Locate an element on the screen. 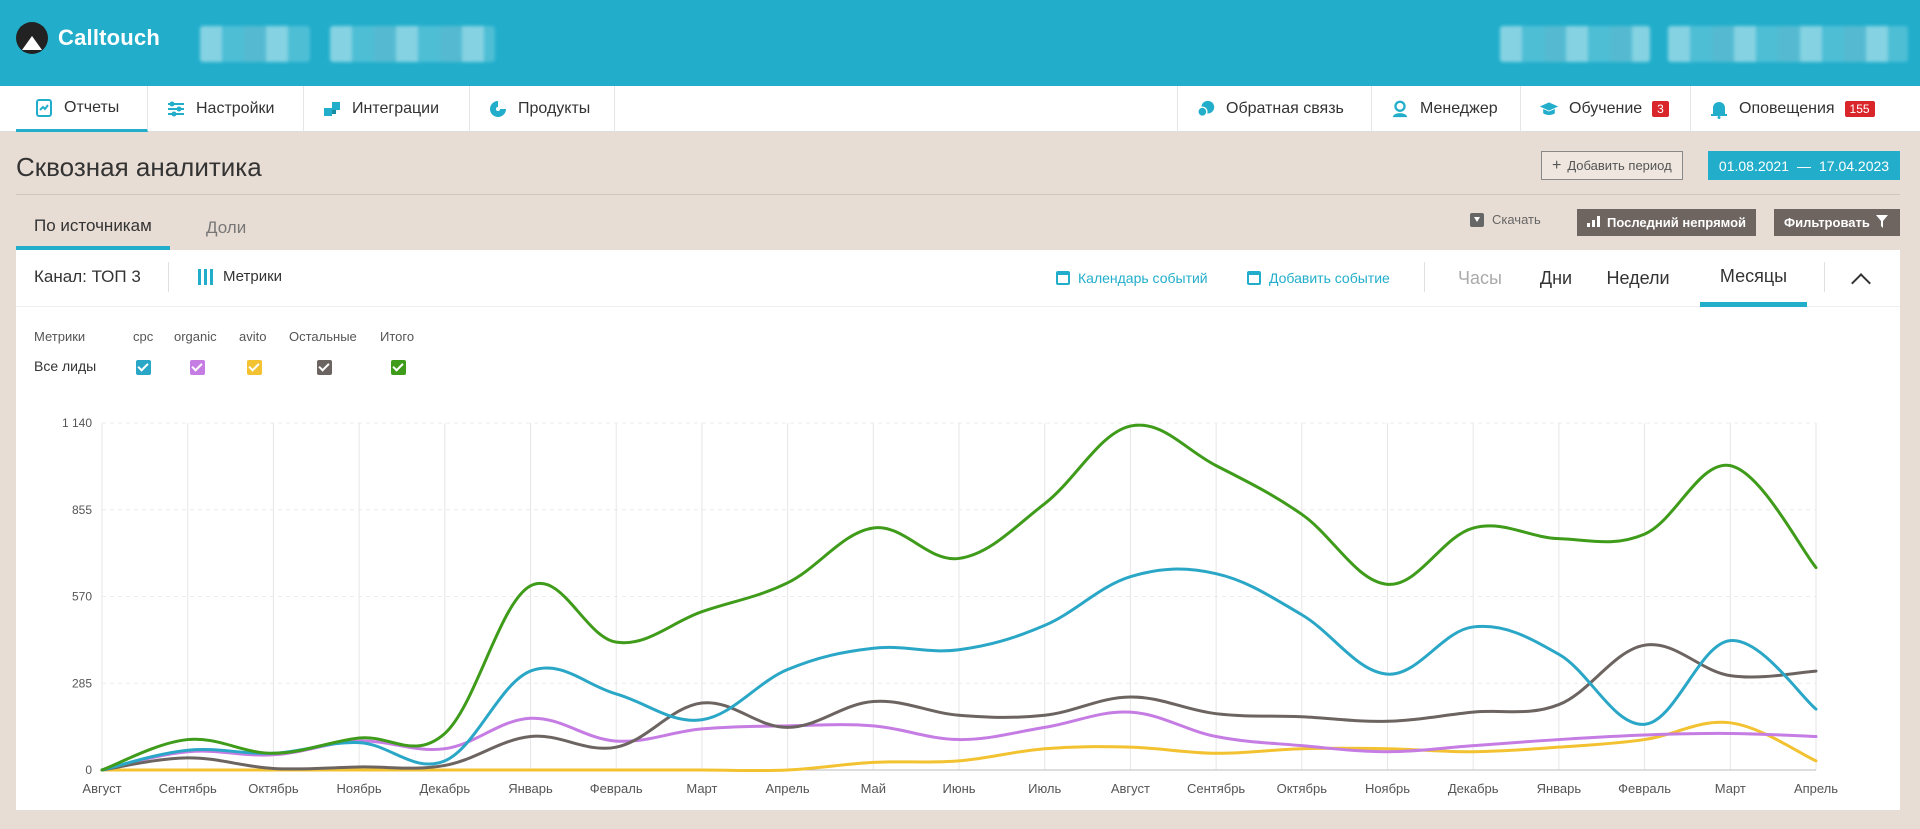 Image resolution: width=1920 pixels, height=829 pixels. graduation-icon is located at coordinates (1549, 109).